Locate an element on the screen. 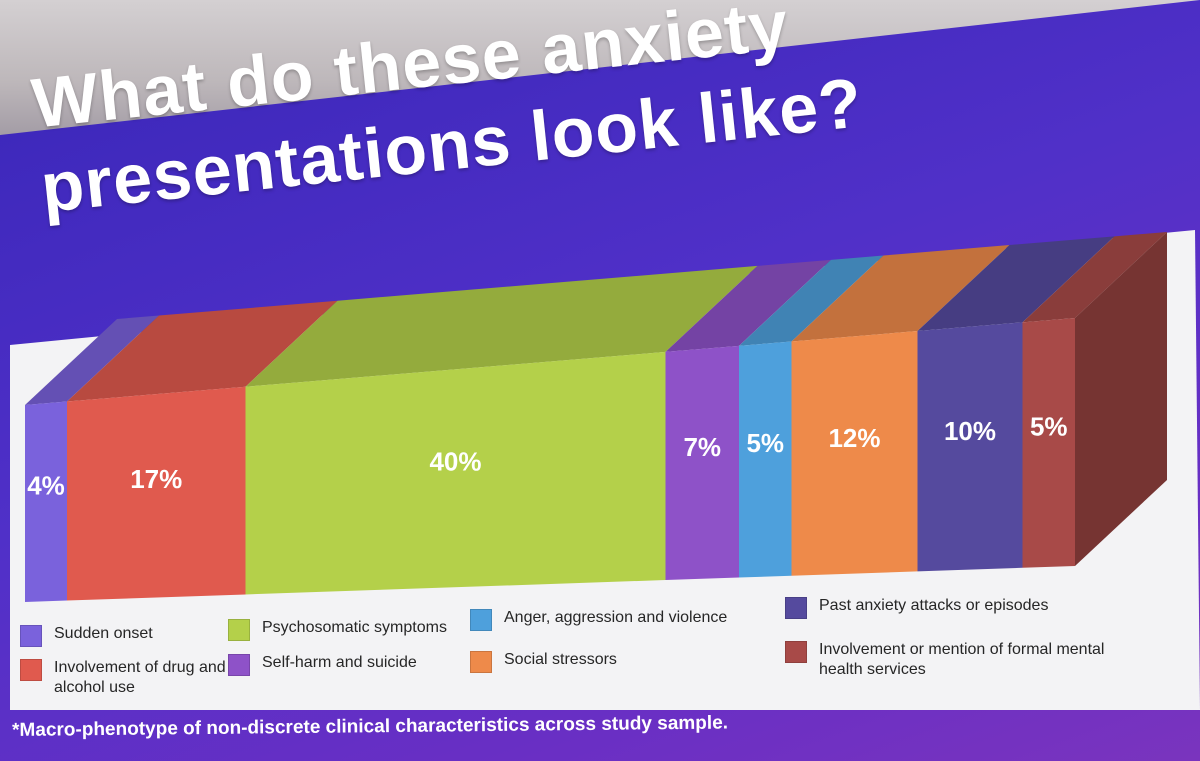  data-label: 40% is located at coordinates (455, 461).